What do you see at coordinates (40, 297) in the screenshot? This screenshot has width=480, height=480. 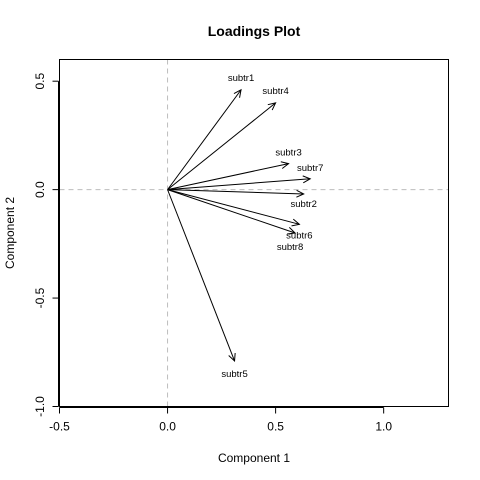 I see `y-tick-label: -0.5` at bounding box center [40, 297].